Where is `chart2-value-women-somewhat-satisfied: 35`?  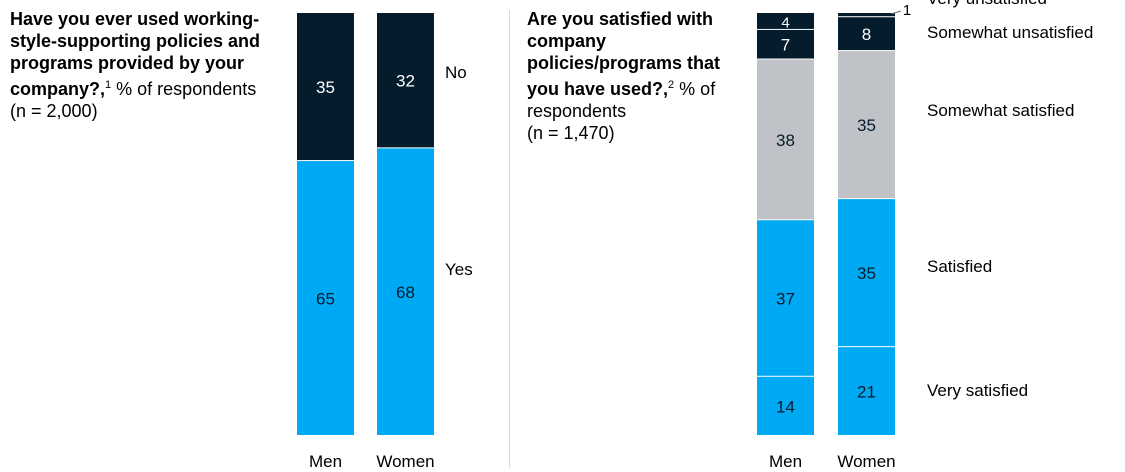 chart2-value-women-somewhat-satisfied: 35 is located at coordinates (866, 125).